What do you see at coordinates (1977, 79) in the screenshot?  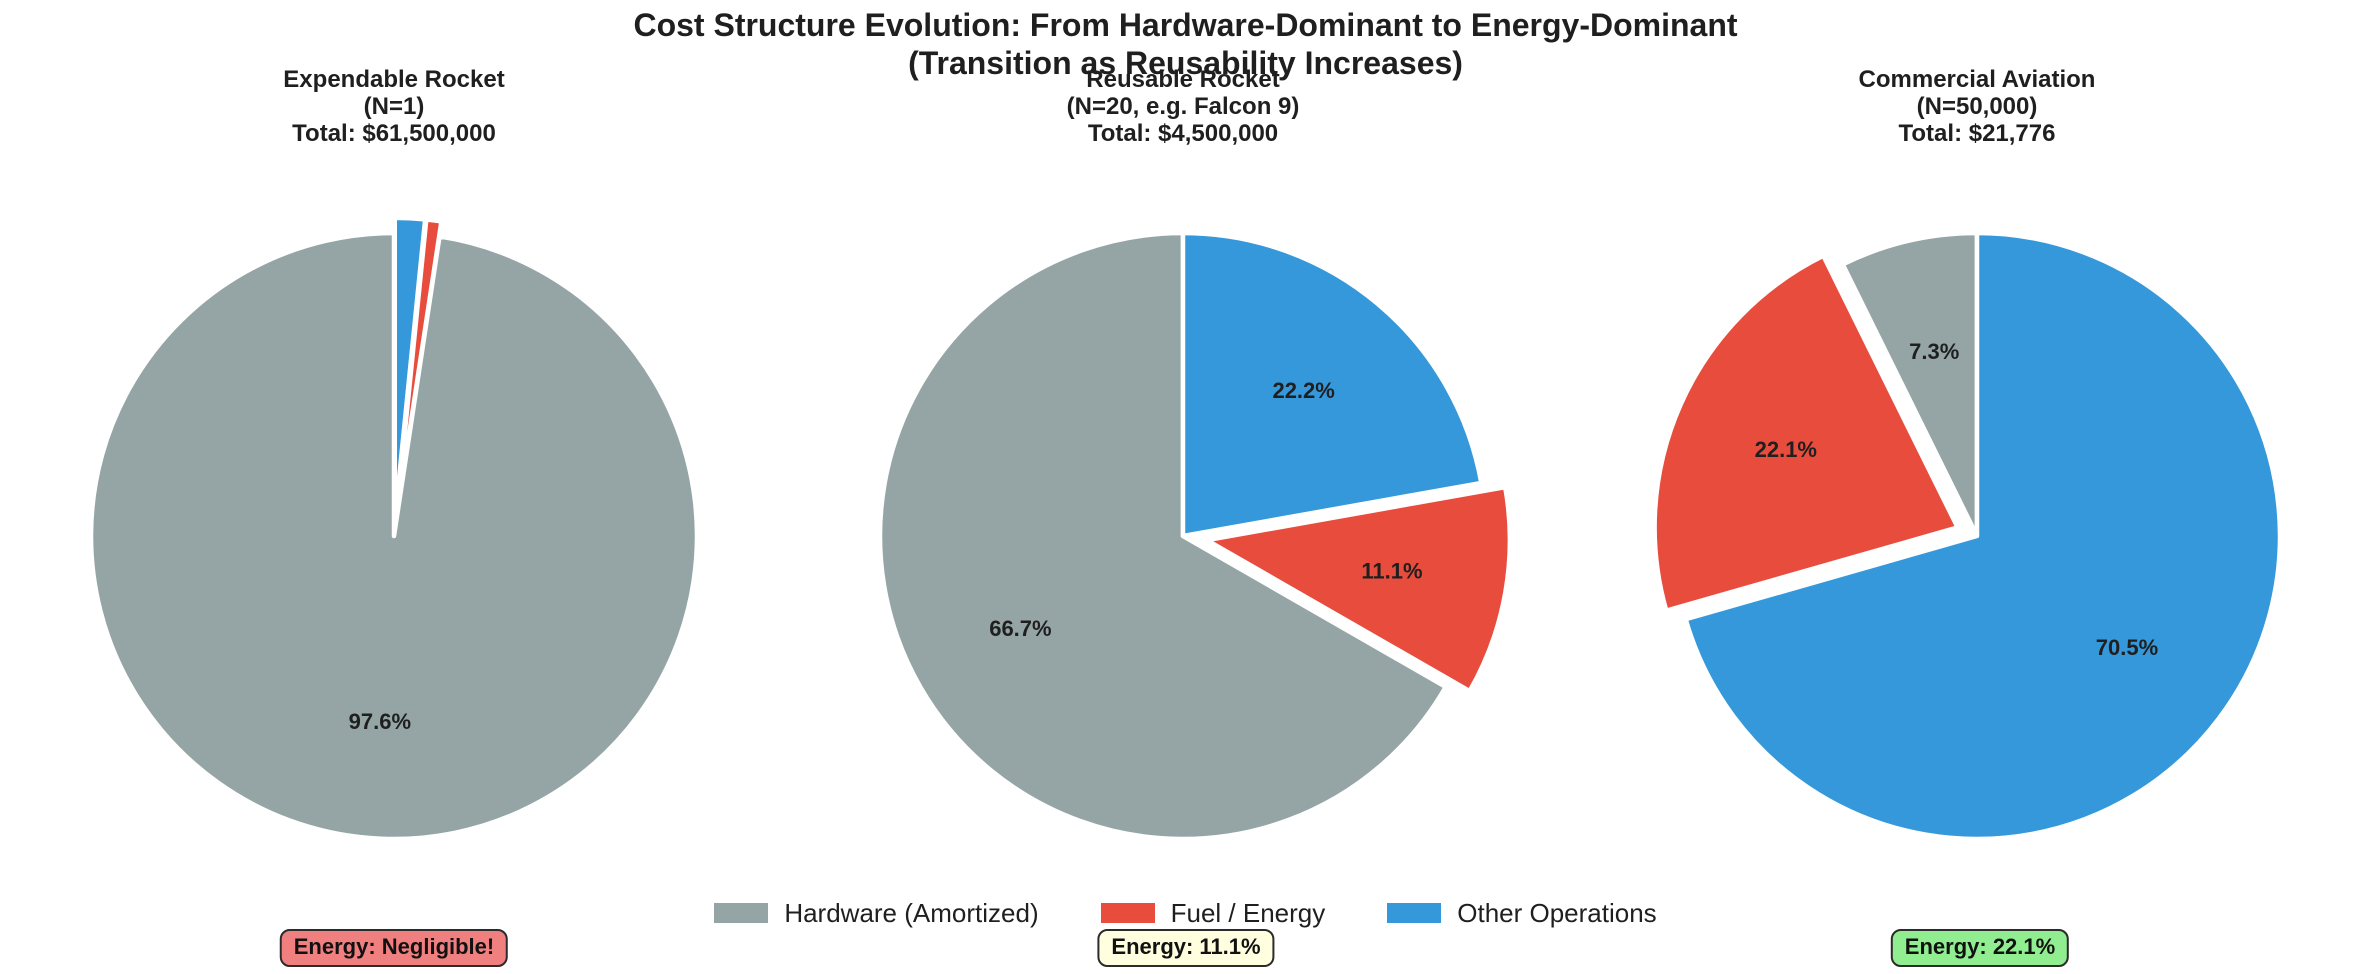 I see `pie-aviation-title: Commercial Aviation` at bounding box center [1977, 79].